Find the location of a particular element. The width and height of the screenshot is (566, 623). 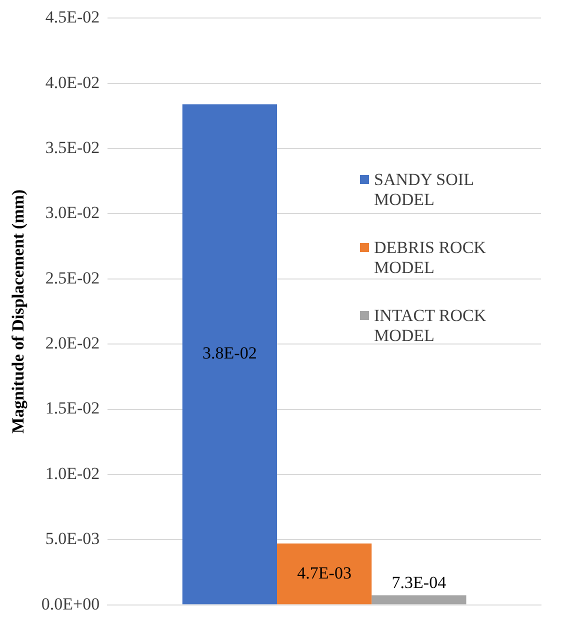

y-tick-label: 0.0E+00 is located at coordinates (70, 604).